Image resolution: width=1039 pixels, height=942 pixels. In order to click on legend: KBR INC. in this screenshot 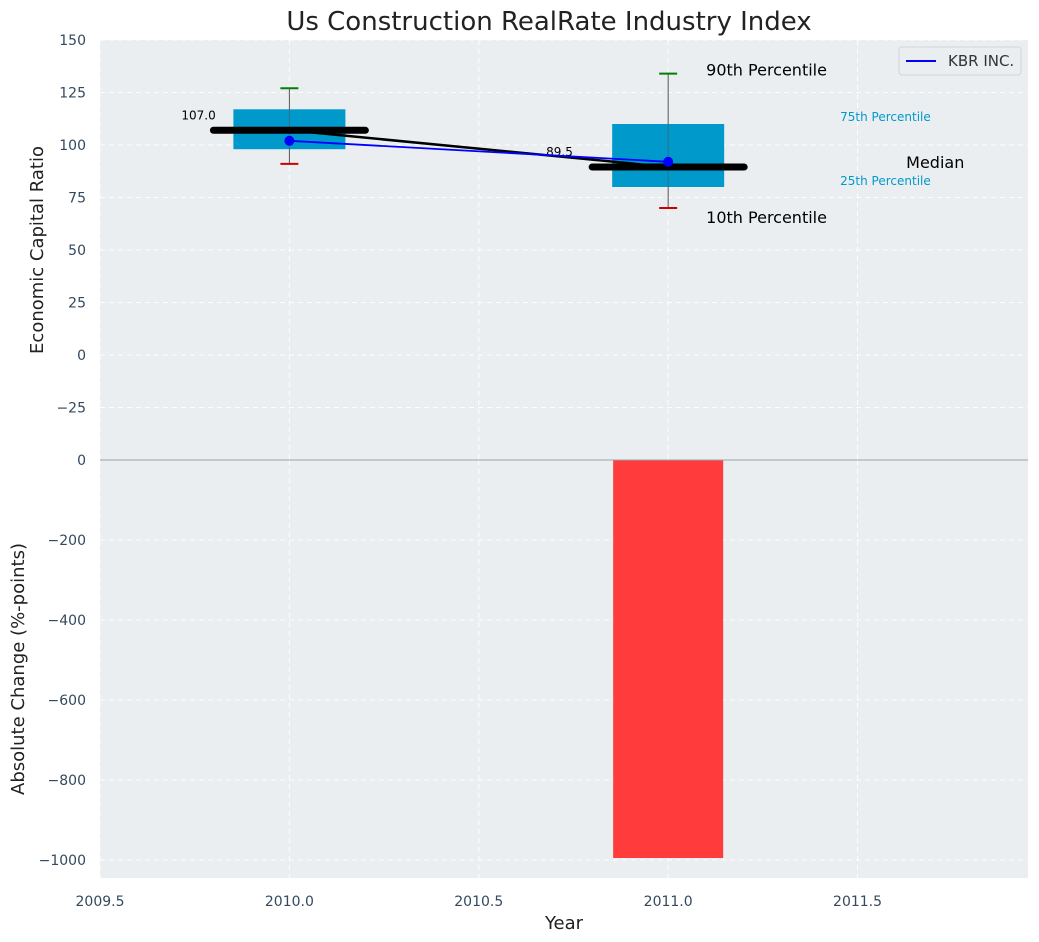, I will do `click(960, 61)`.